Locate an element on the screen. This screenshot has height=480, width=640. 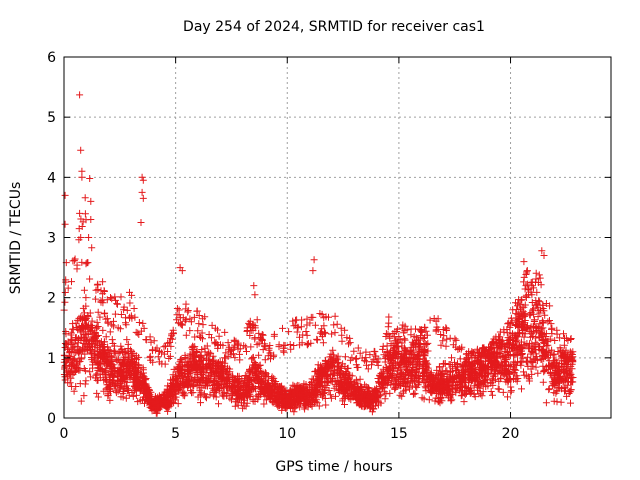
y-tick-label: 0 is located at coordinates (51, 419).